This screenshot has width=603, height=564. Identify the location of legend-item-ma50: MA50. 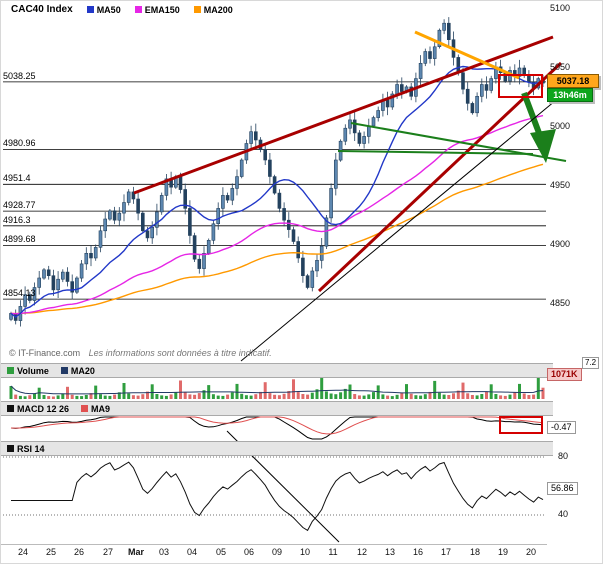
(103, 9).